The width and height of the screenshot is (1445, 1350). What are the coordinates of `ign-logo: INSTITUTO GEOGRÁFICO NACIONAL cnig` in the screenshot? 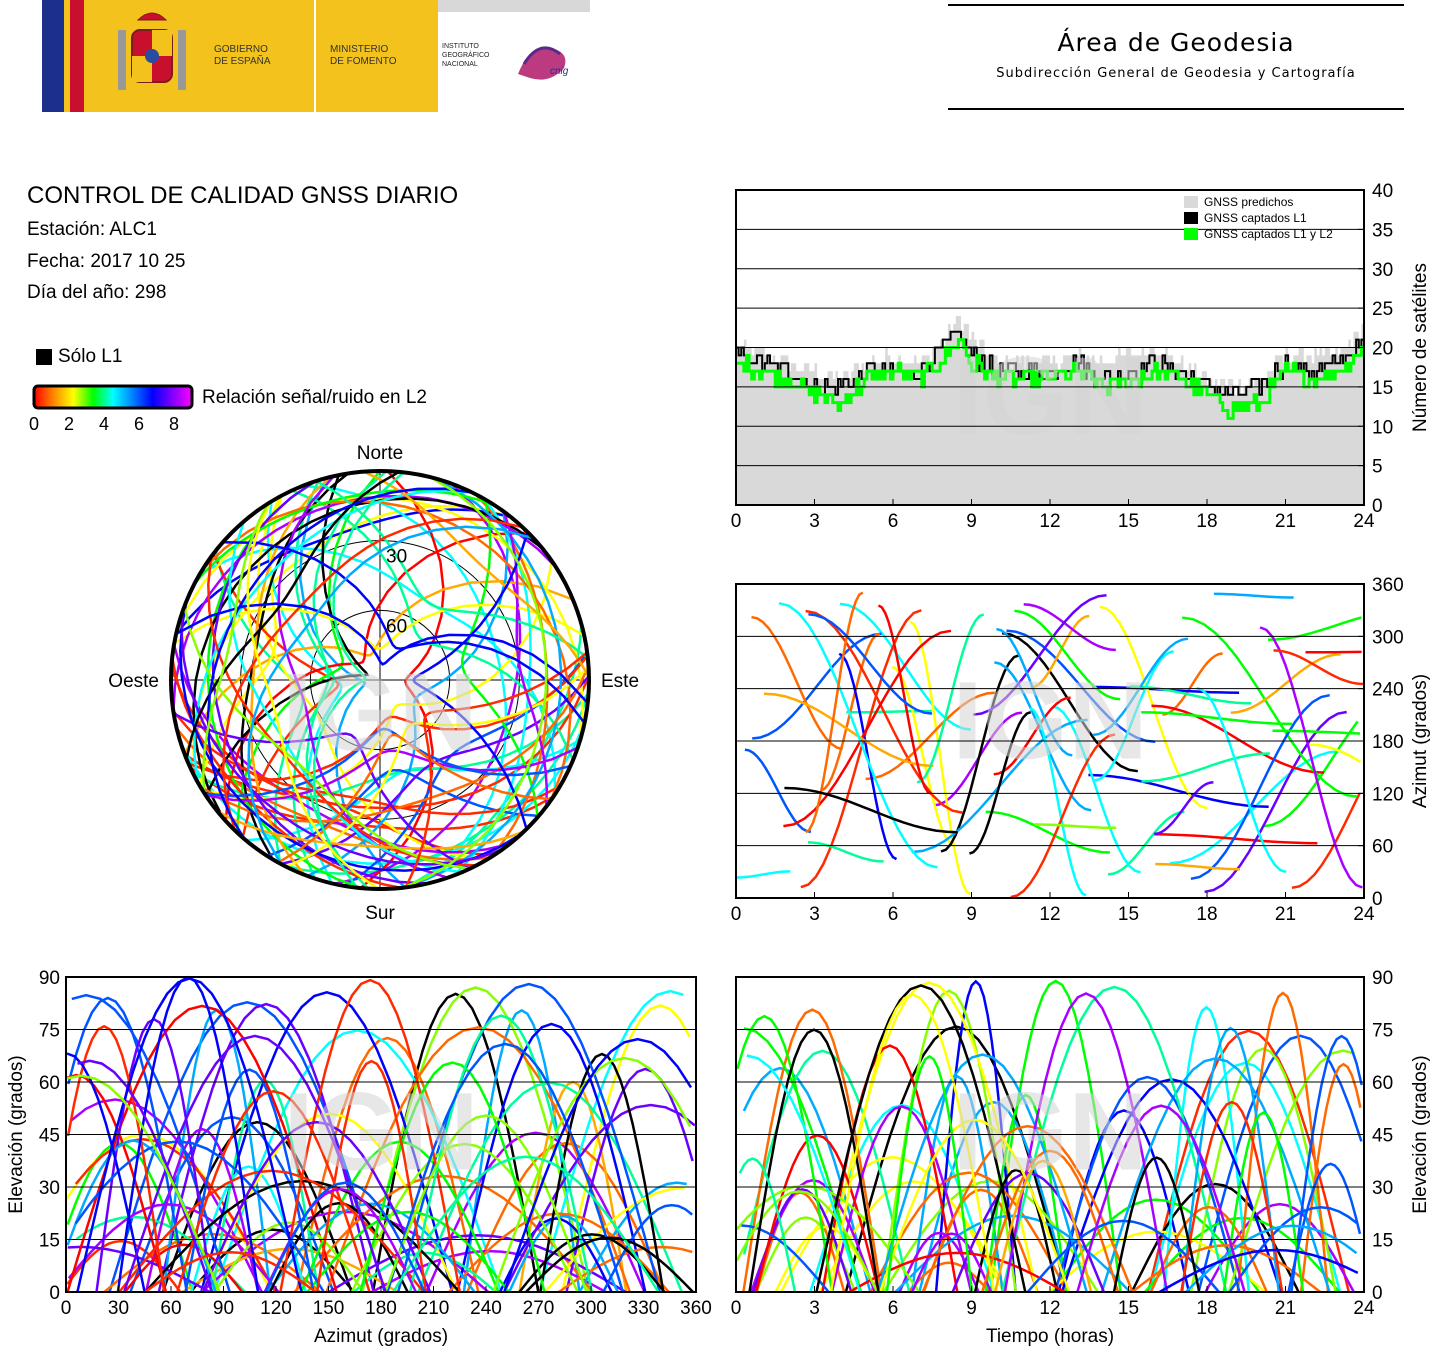 It's located at (514, 56).